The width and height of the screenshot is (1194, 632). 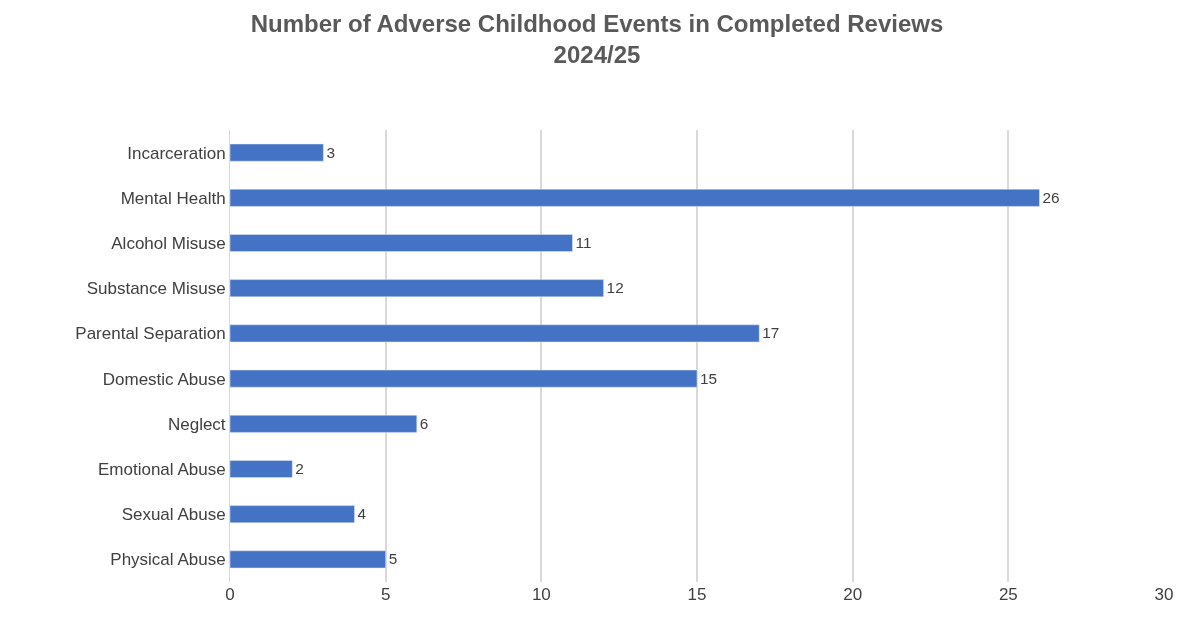 What do you see at coordinates (597, 38) in the screenshot?
I see `chart-title: Number of Adverse Childhood Events in Completed Reviews 2024/25` at bounding box center [597, 38].